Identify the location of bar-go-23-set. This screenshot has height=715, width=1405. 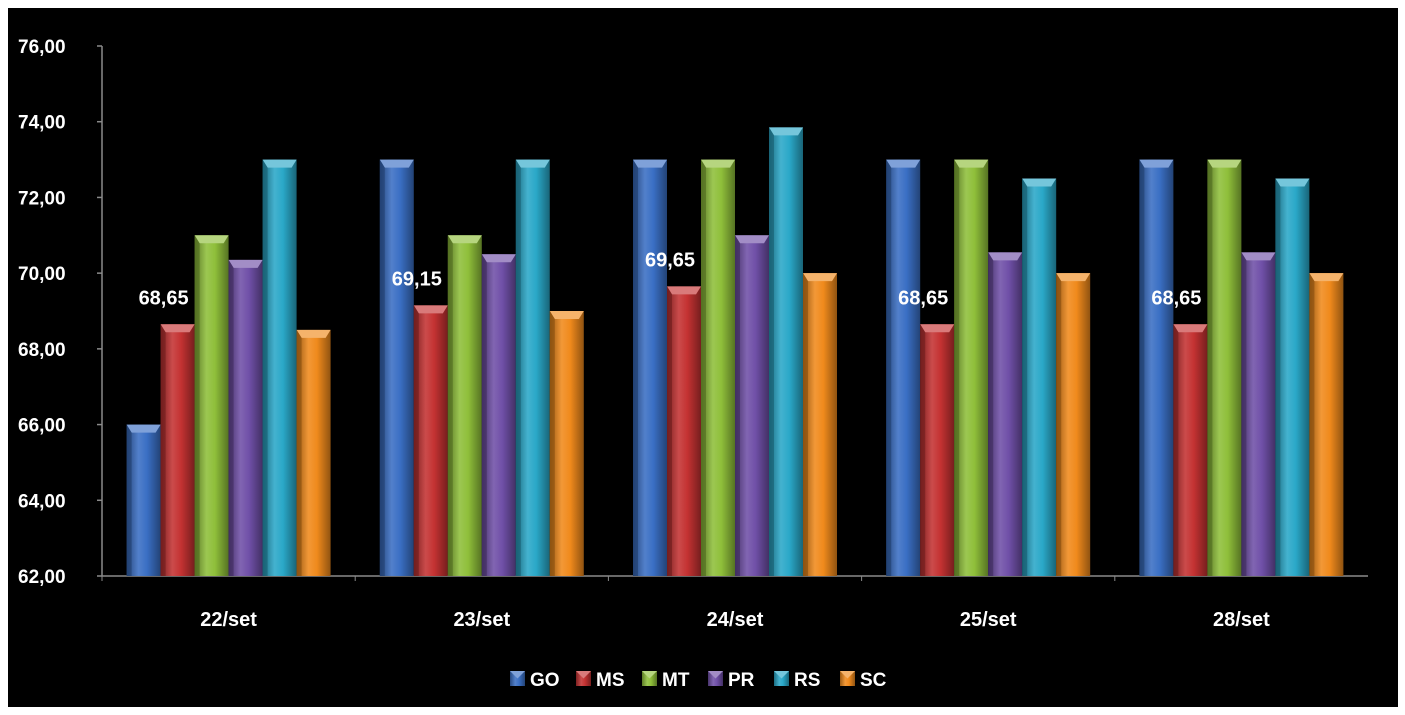
(396, 368).